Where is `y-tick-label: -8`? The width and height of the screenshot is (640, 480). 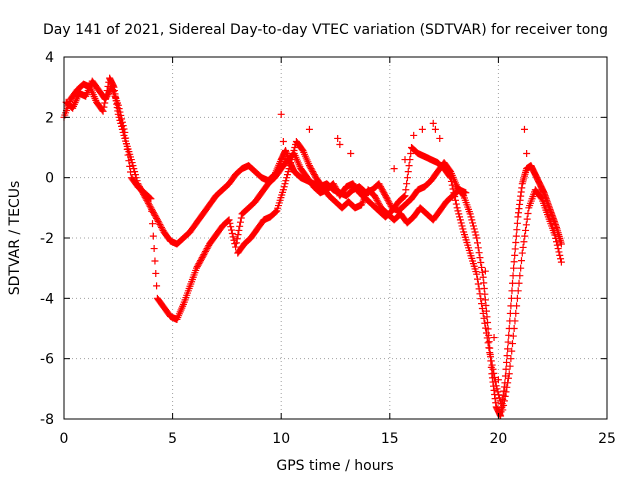 y-tick-label: -8 is located at coordinates (47, 420).